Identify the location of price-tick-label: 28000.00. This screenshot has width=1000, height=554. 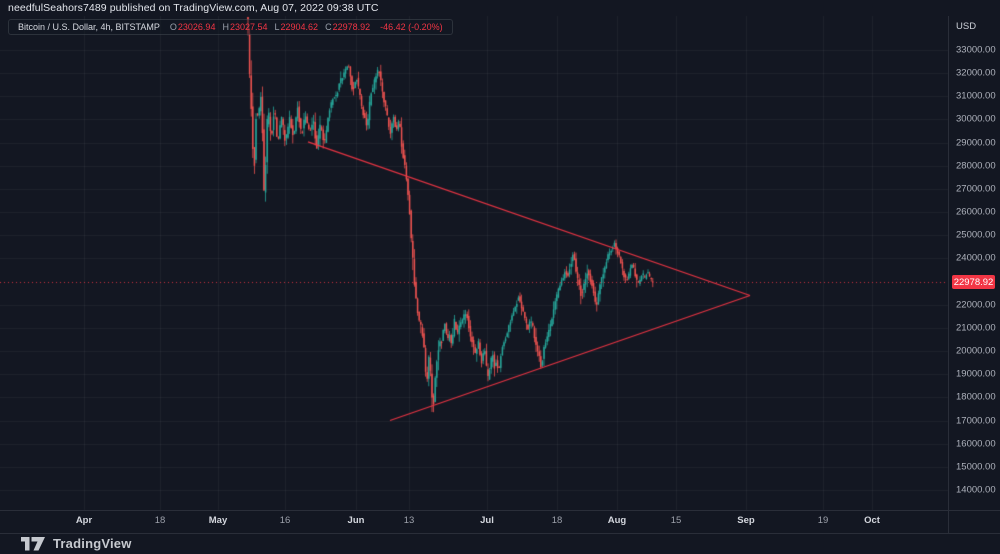
(976, 166).